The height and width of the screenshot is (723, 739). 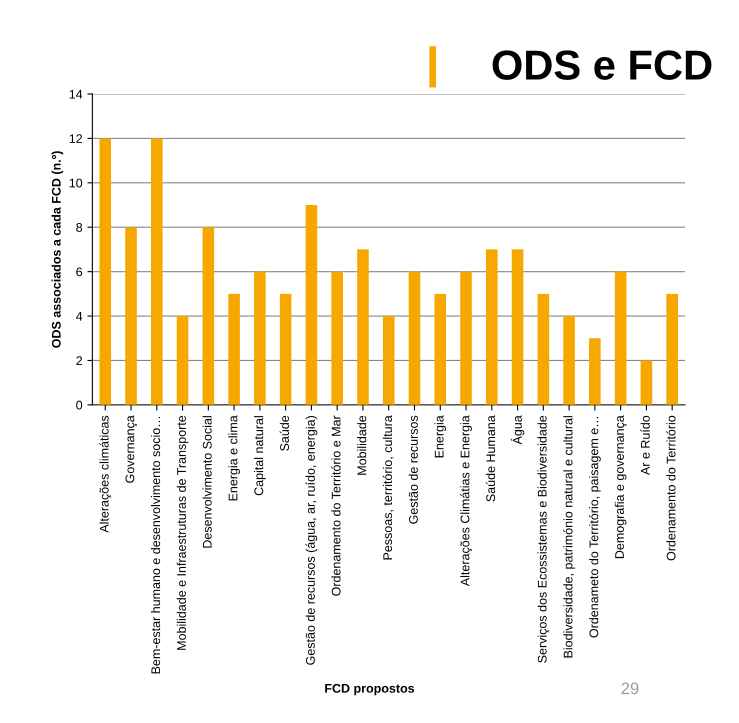 I want to click on x-tick-label: Energia e clima, so click(x=234, y=457).